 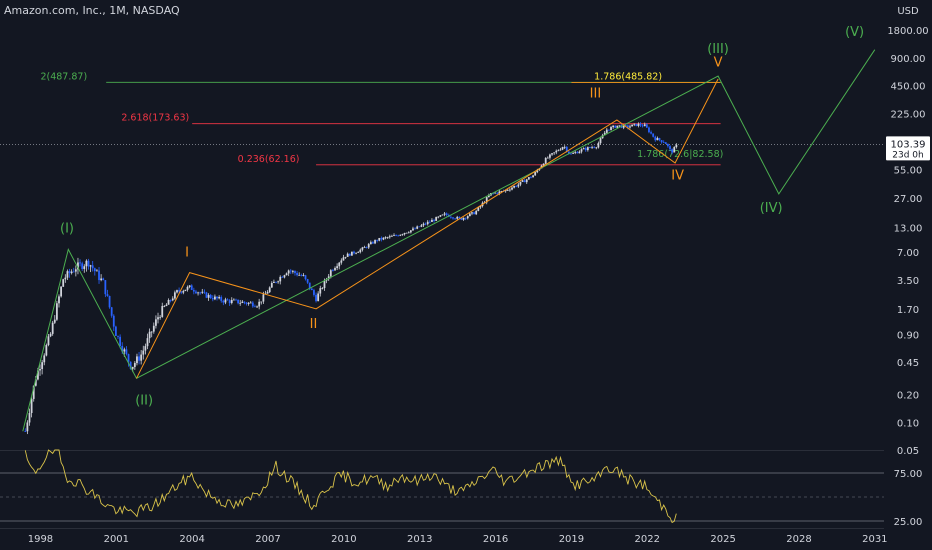 What do you see at coordinates (144, 401) in the screenshot?
I see `wave-label: (II)` at bounding box center [144, 401].